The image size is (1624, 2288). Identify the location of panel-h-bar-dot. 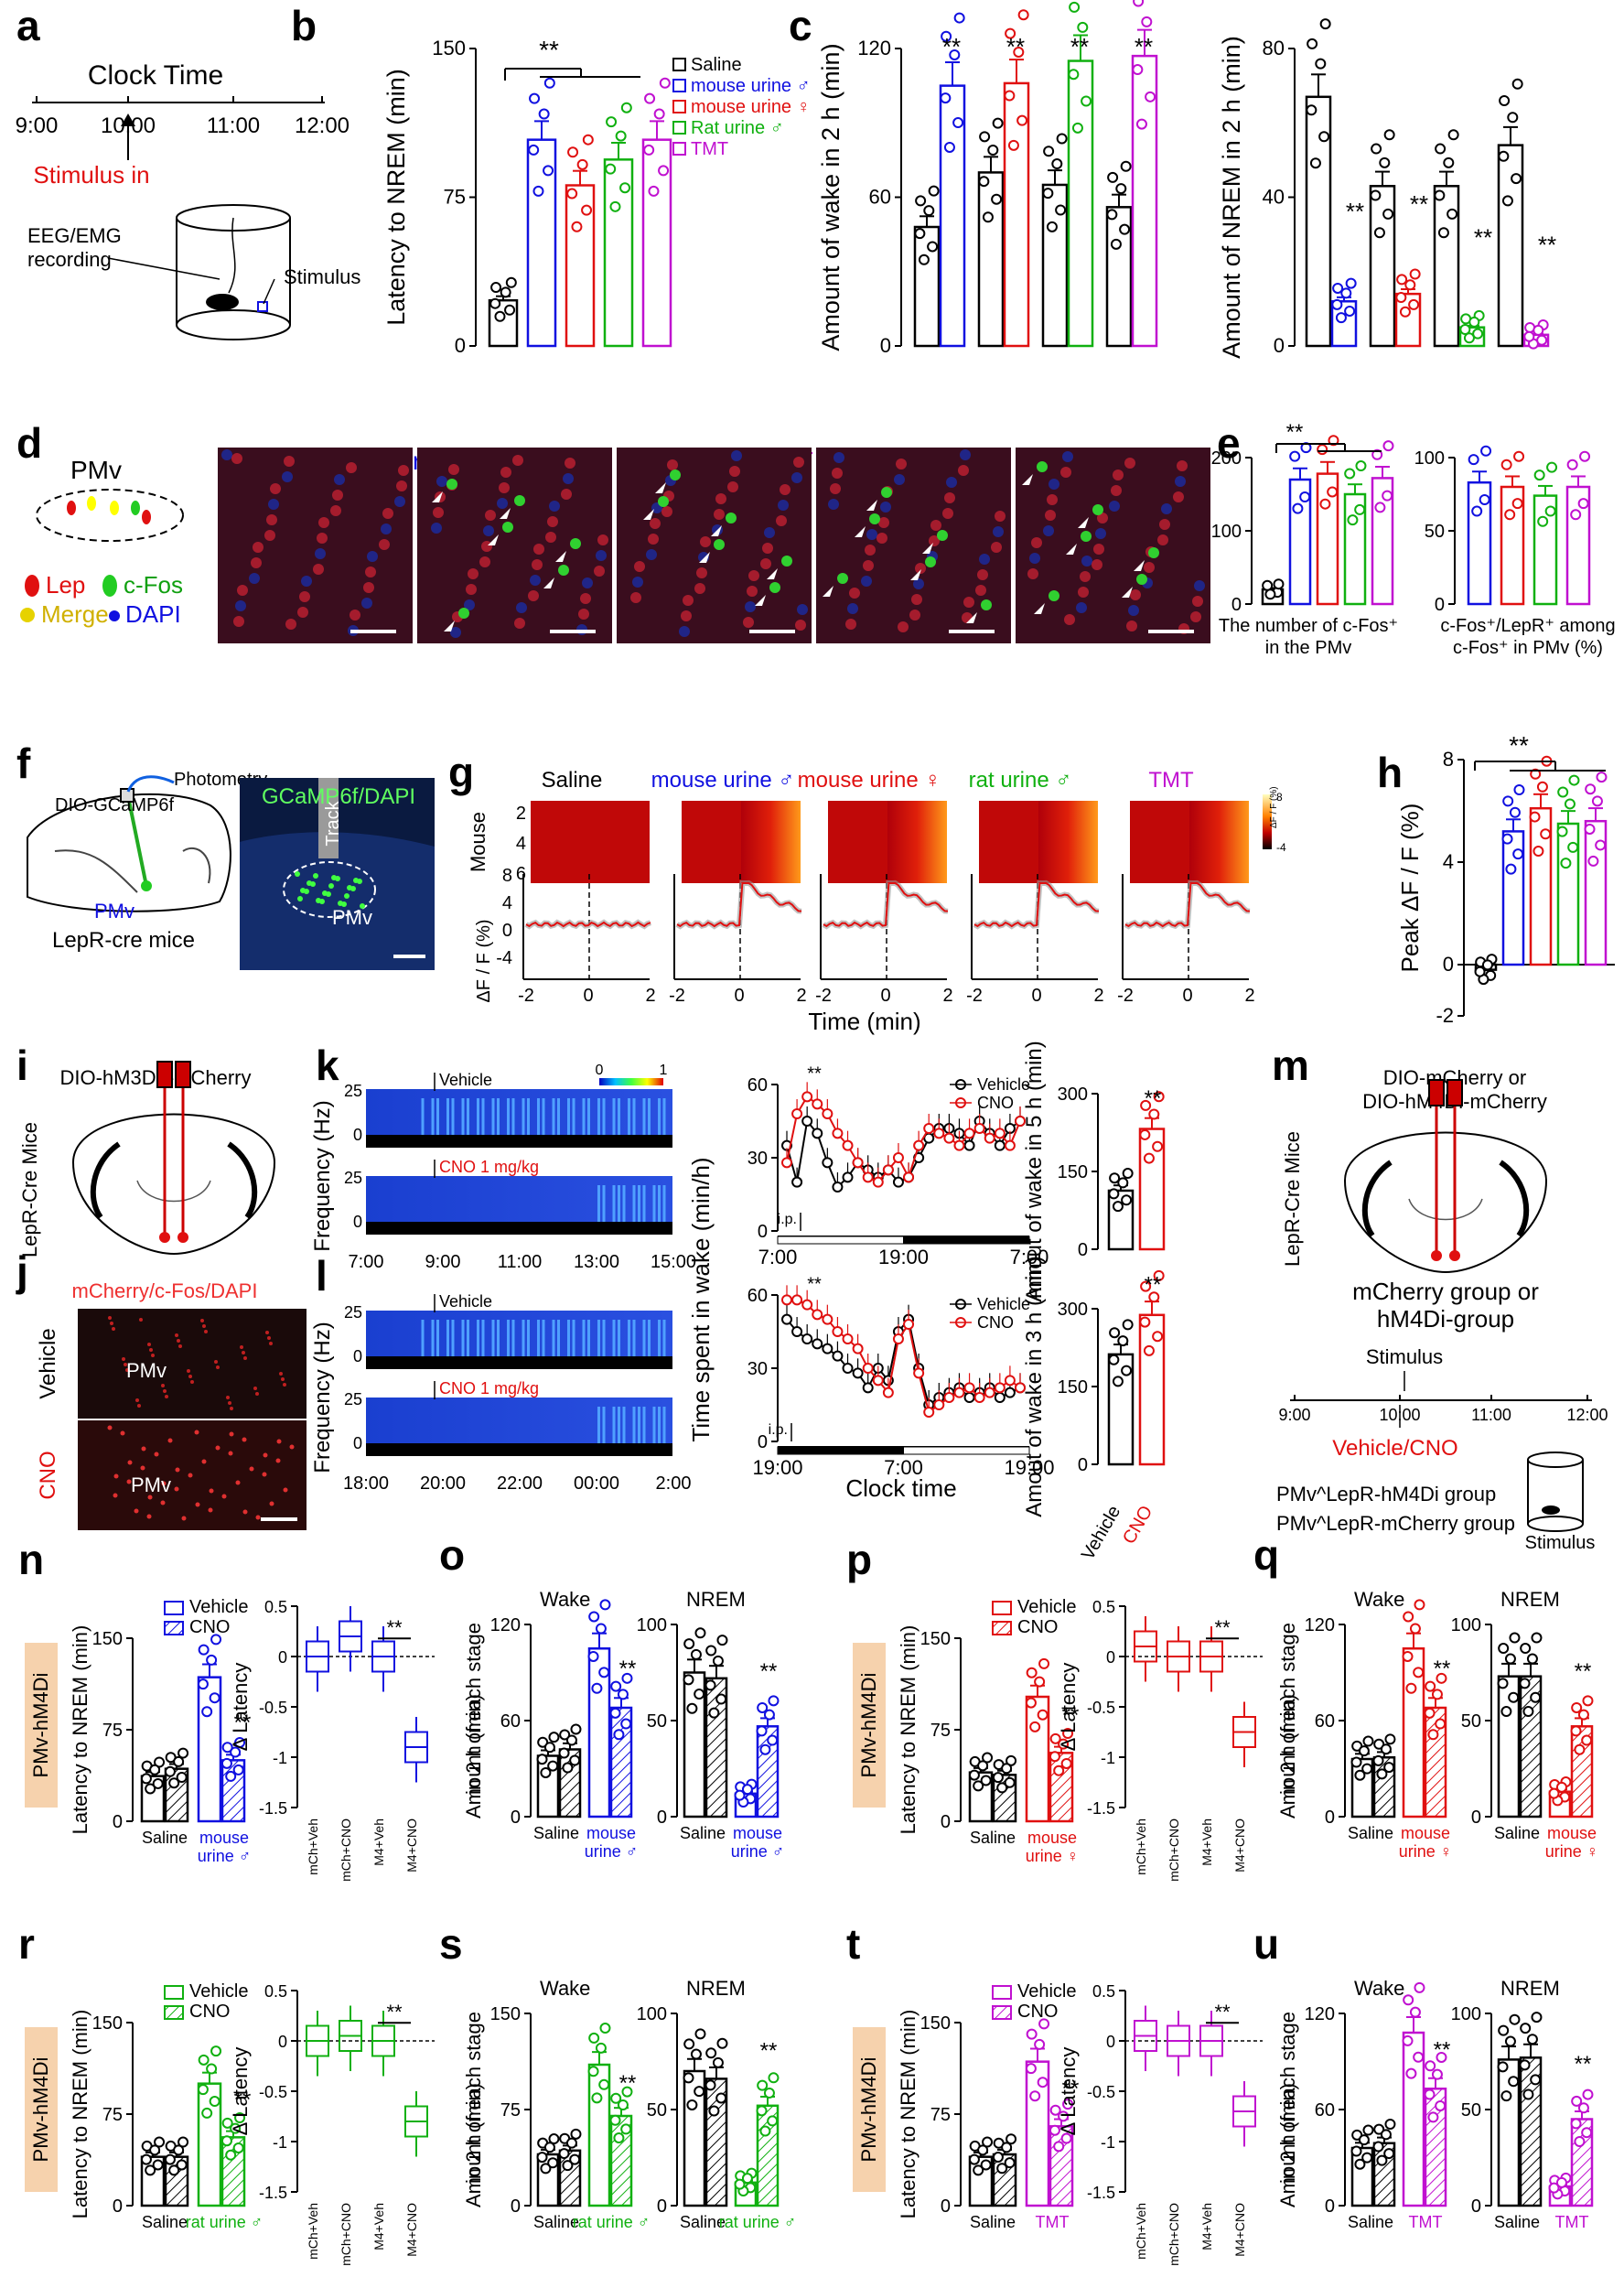
(1538, 852).